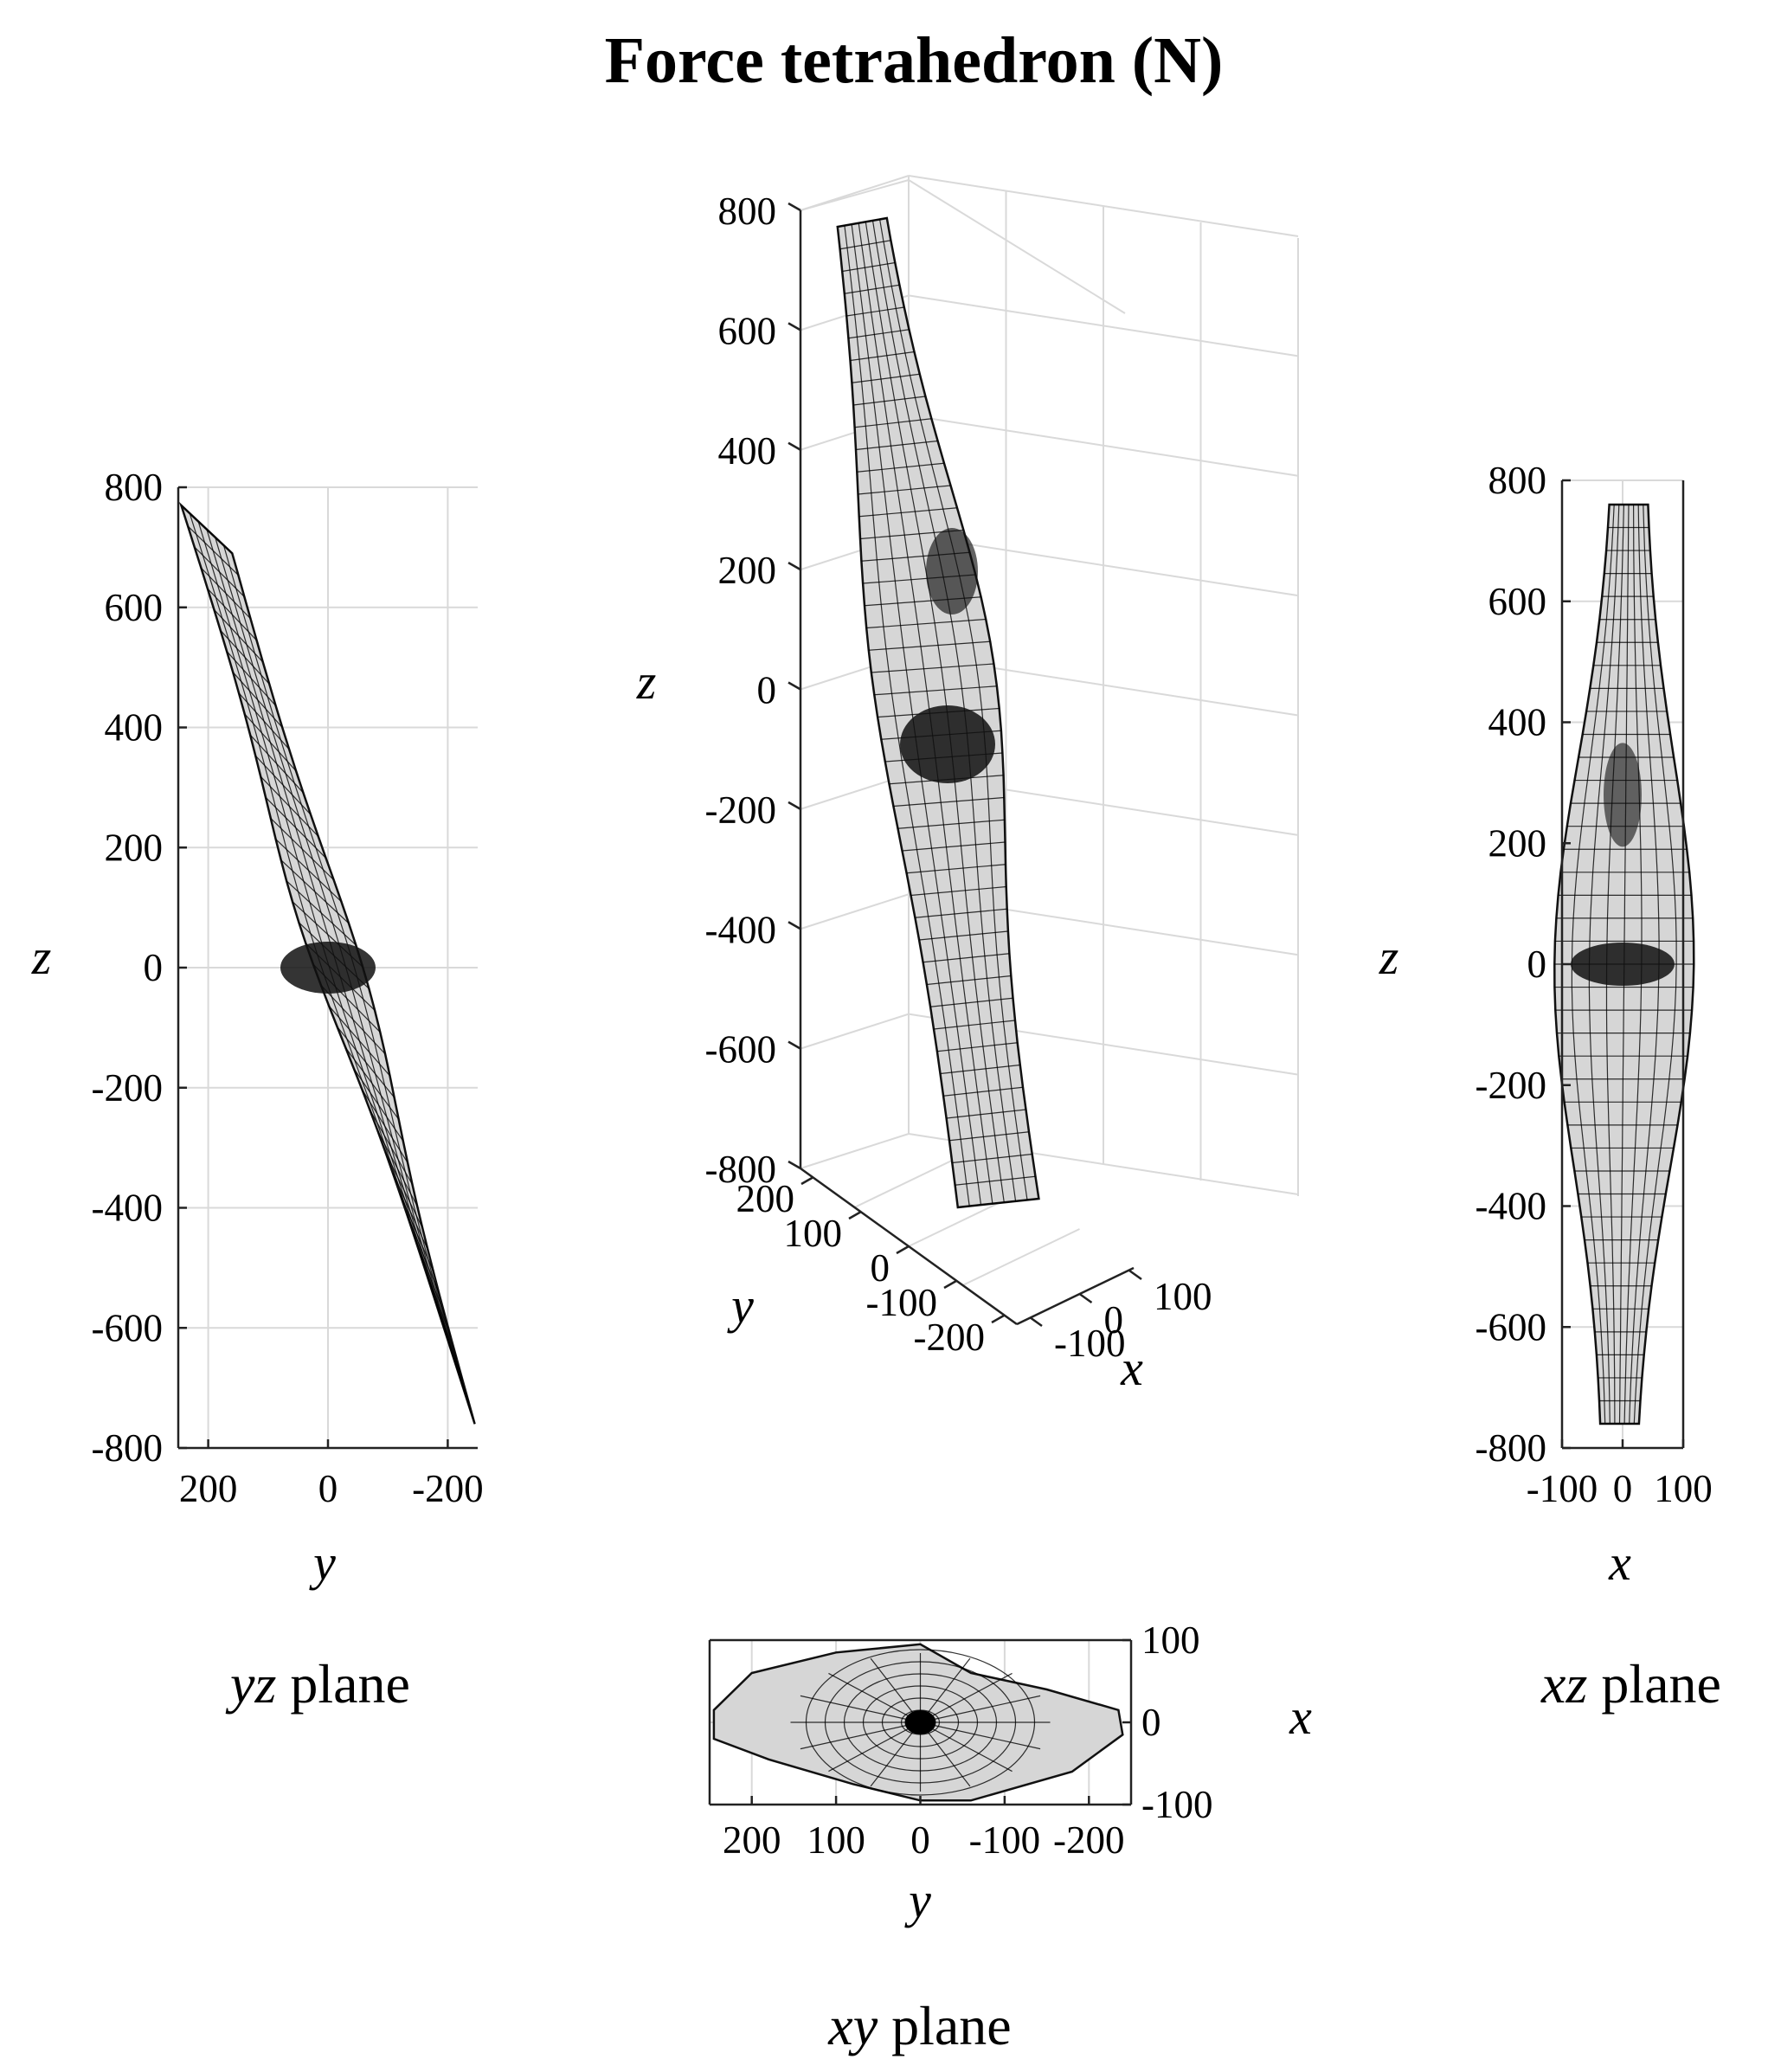 The height and width of the screenshot is (2072, 1768). I want to click on yz-tick-labels: 200 0 -200 800 600 400 200 0 -200 -400 -600 -800, so click(288, 988).